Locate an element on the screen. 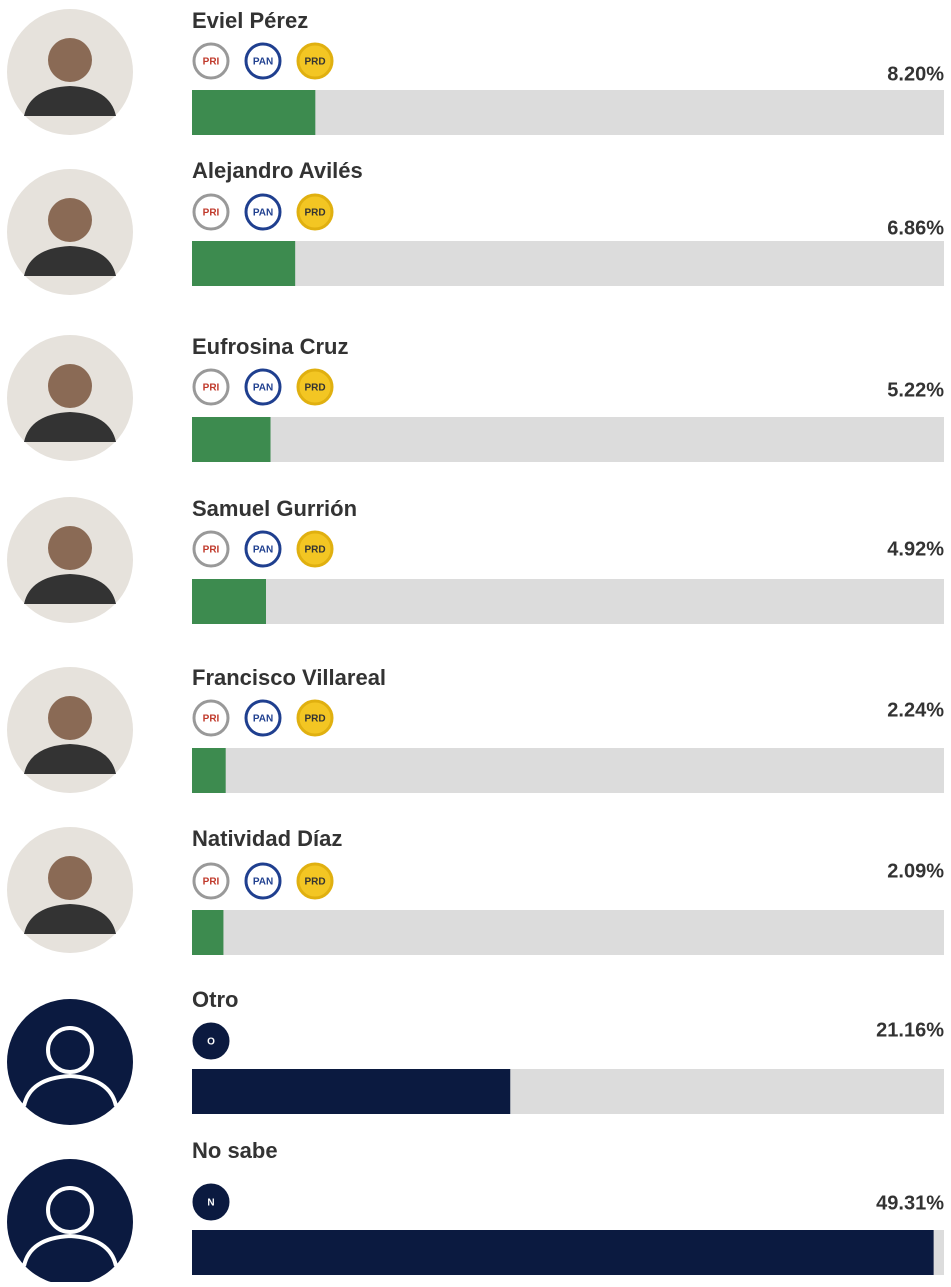 The width and height of the screenshot is (951, 1287). value-label: 6.86% is located at coordinates (915, 228).